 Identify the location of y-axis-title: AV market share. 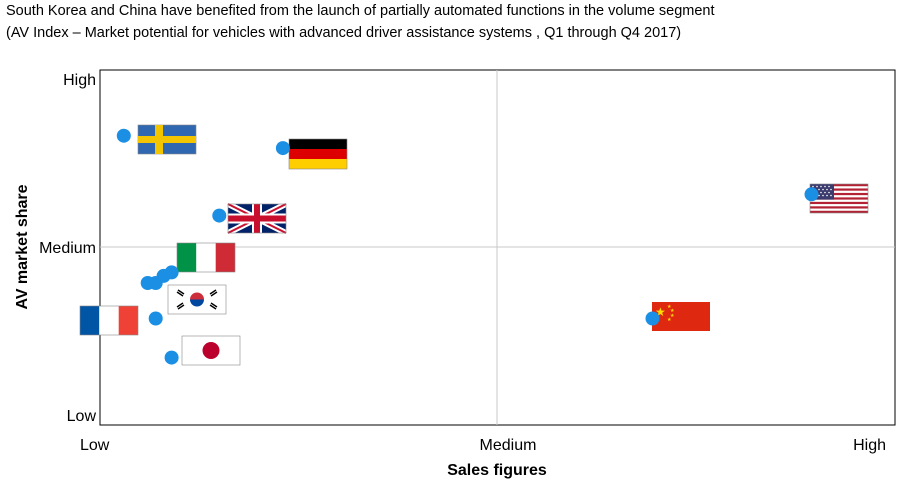
(22, 246).